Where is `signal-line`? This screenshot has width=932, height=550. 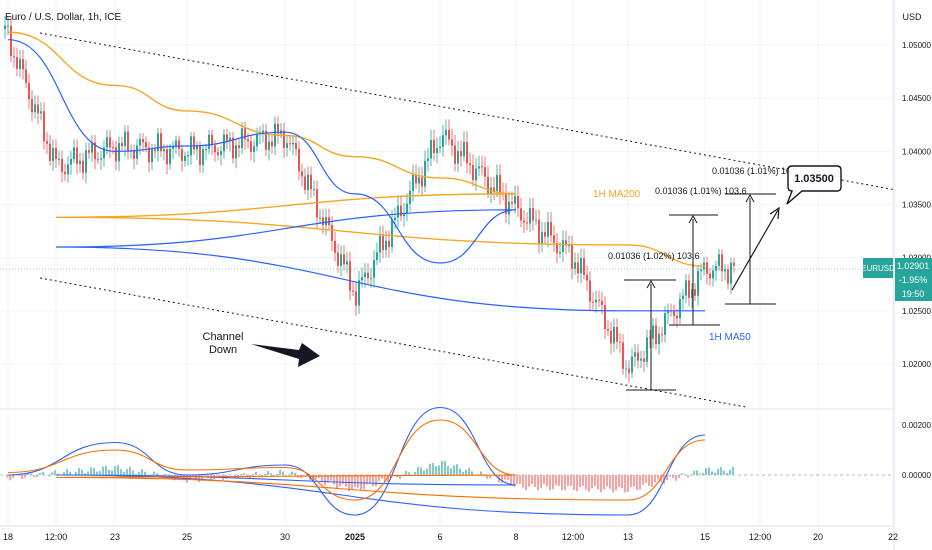 signal-line is located at coordinates (356, 460).